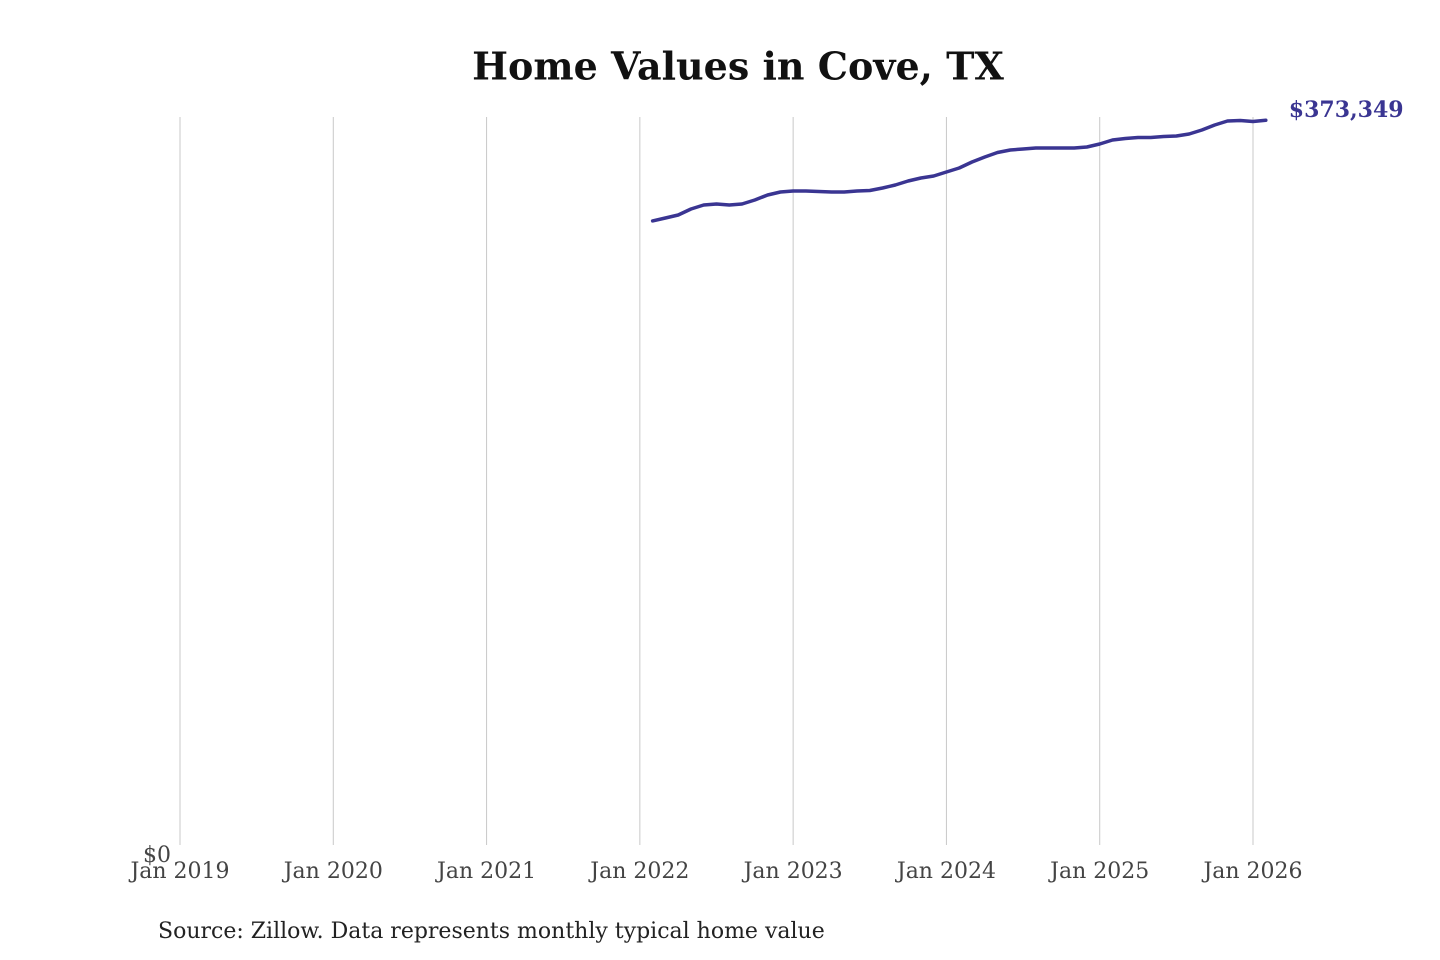 The image size is (1440, 960). What do you see at coordinates (485, 871) in the screenshot?
I see `x-tick-label: Jan 2021` at bounding box center [485, 871].